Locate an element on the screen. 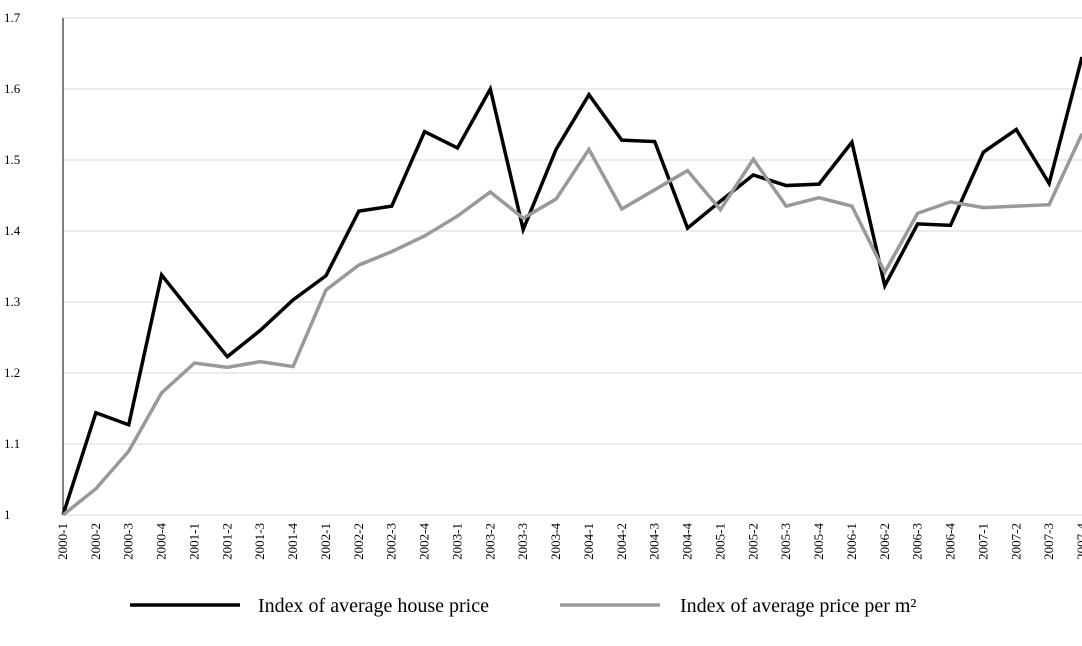 This screenshot has height=646, width=1082. x-tick-label: 2002-1 is located at coordinates (325, 541).